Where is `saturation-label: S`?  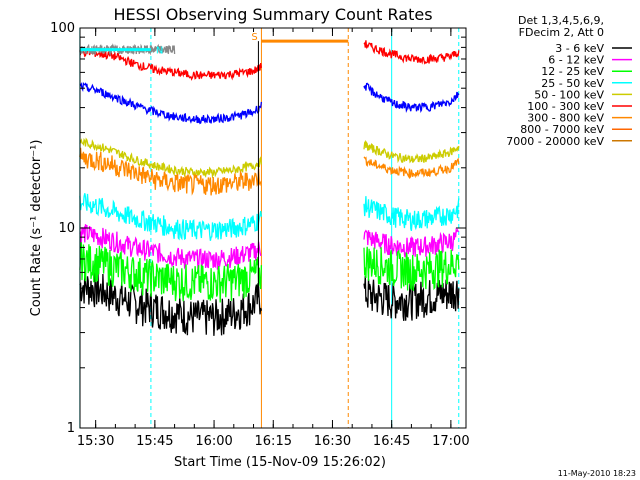
saturation-label: S is located at coordinates (254, 37).